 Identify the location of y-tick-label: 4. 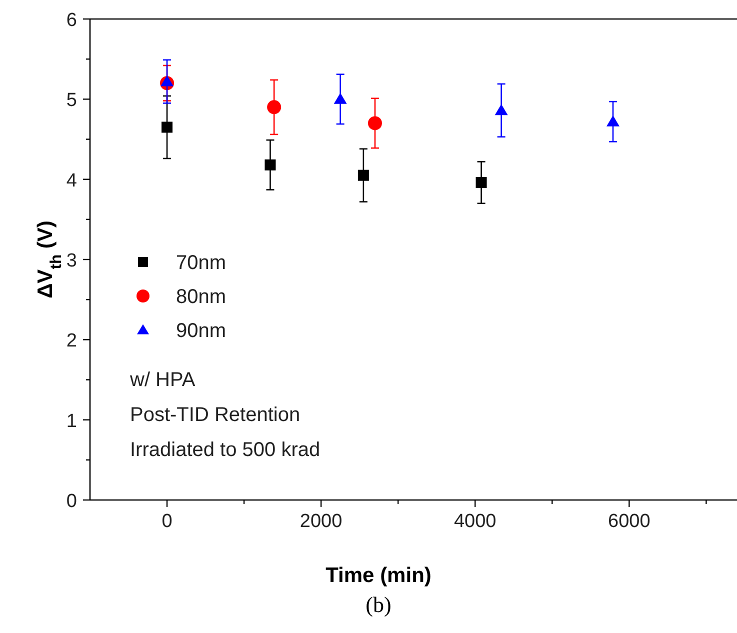
(72, 181).